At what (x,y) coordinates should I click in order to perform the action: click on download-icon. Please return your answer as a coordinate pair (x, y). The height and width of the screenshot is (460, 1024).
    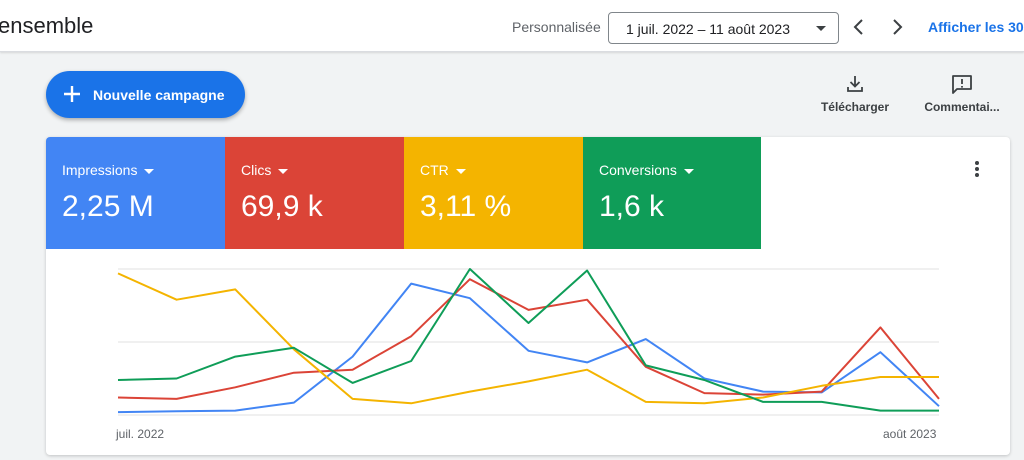
    Looking at the image, I should click on (855, 84).